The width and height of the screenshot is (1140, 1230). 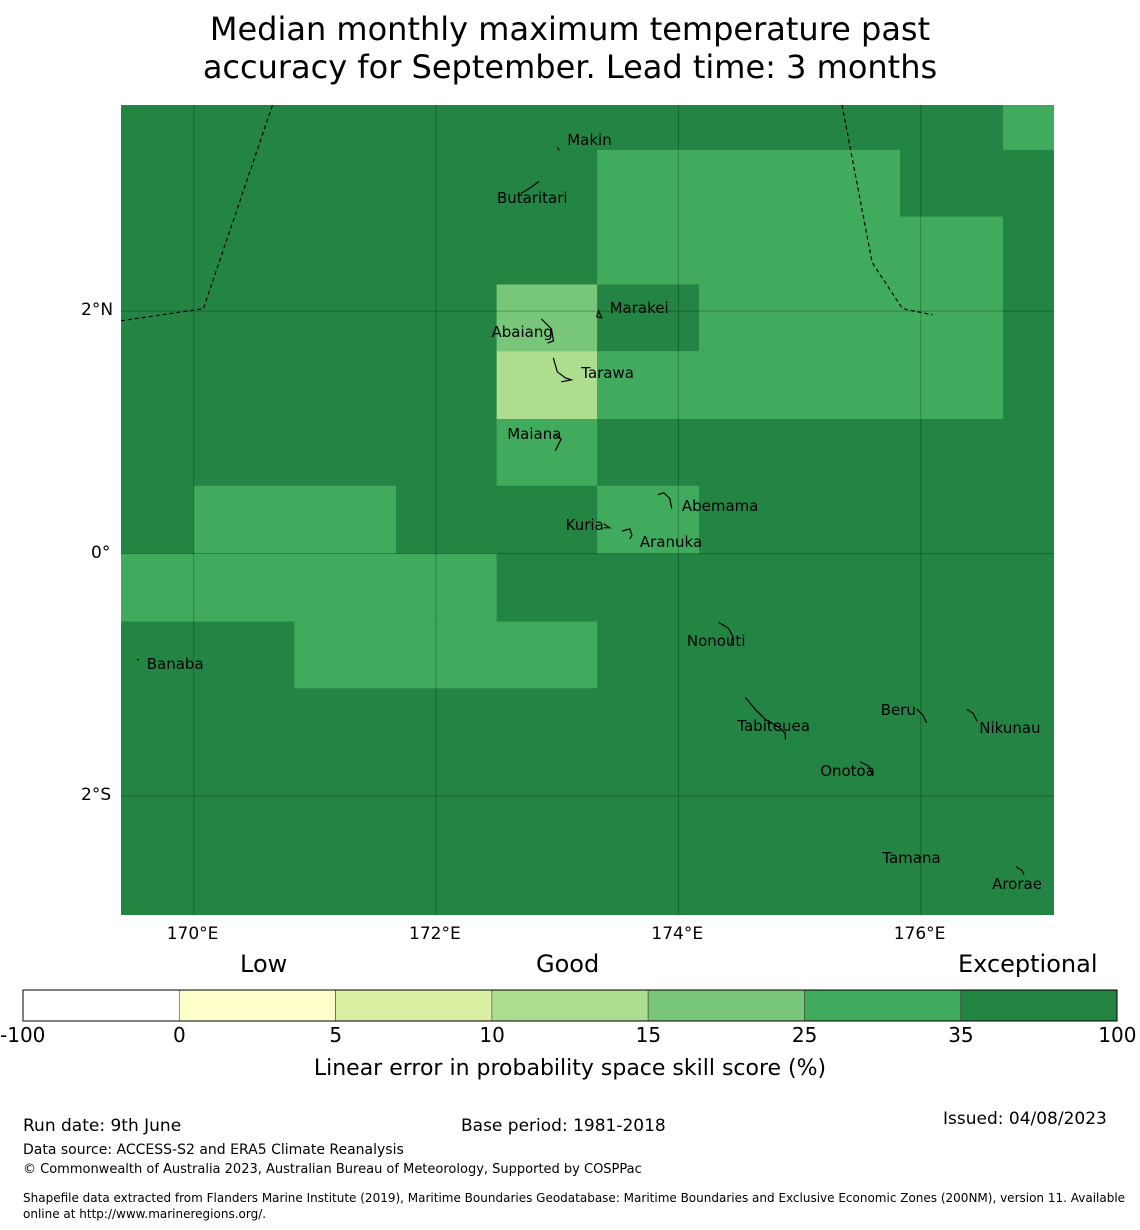 I want to click on issued-date: Issued: 04/08/2023, so click(x=1025, y=1119).